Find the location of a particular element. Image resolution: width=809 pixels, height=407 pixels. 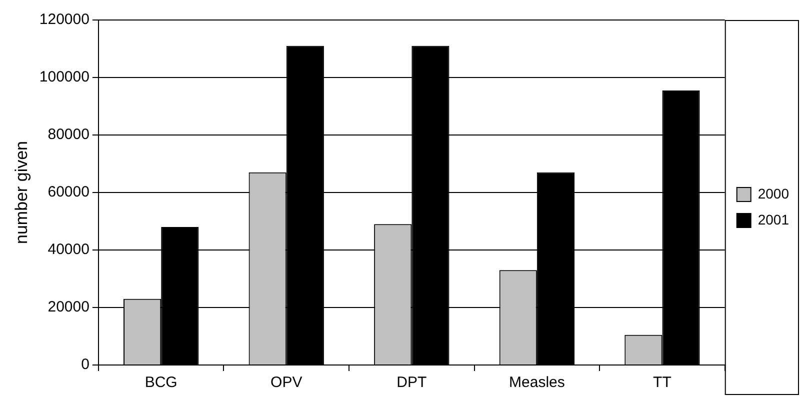

y-tick-label: 120000 is located at coordinates (64, 19).